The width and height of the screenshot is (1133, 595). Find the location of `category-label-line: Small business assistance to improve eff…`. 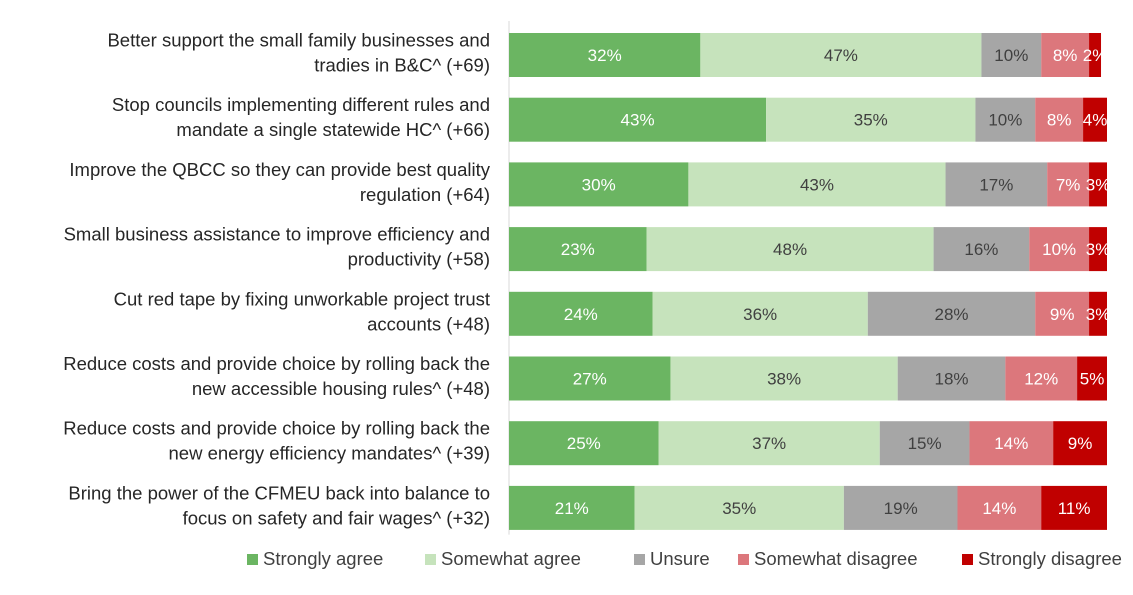

category-label-line: Small business assistance to improve eff… is located at coordinates (277, 234).